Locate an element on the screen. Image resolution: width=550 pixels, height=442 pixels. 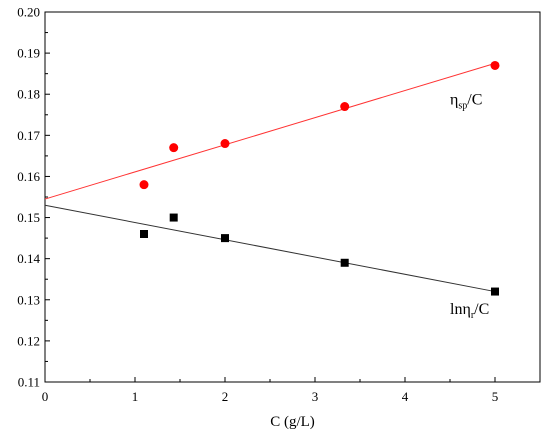
y-tick-label: 0.12 is located at coordinates (28, 340).